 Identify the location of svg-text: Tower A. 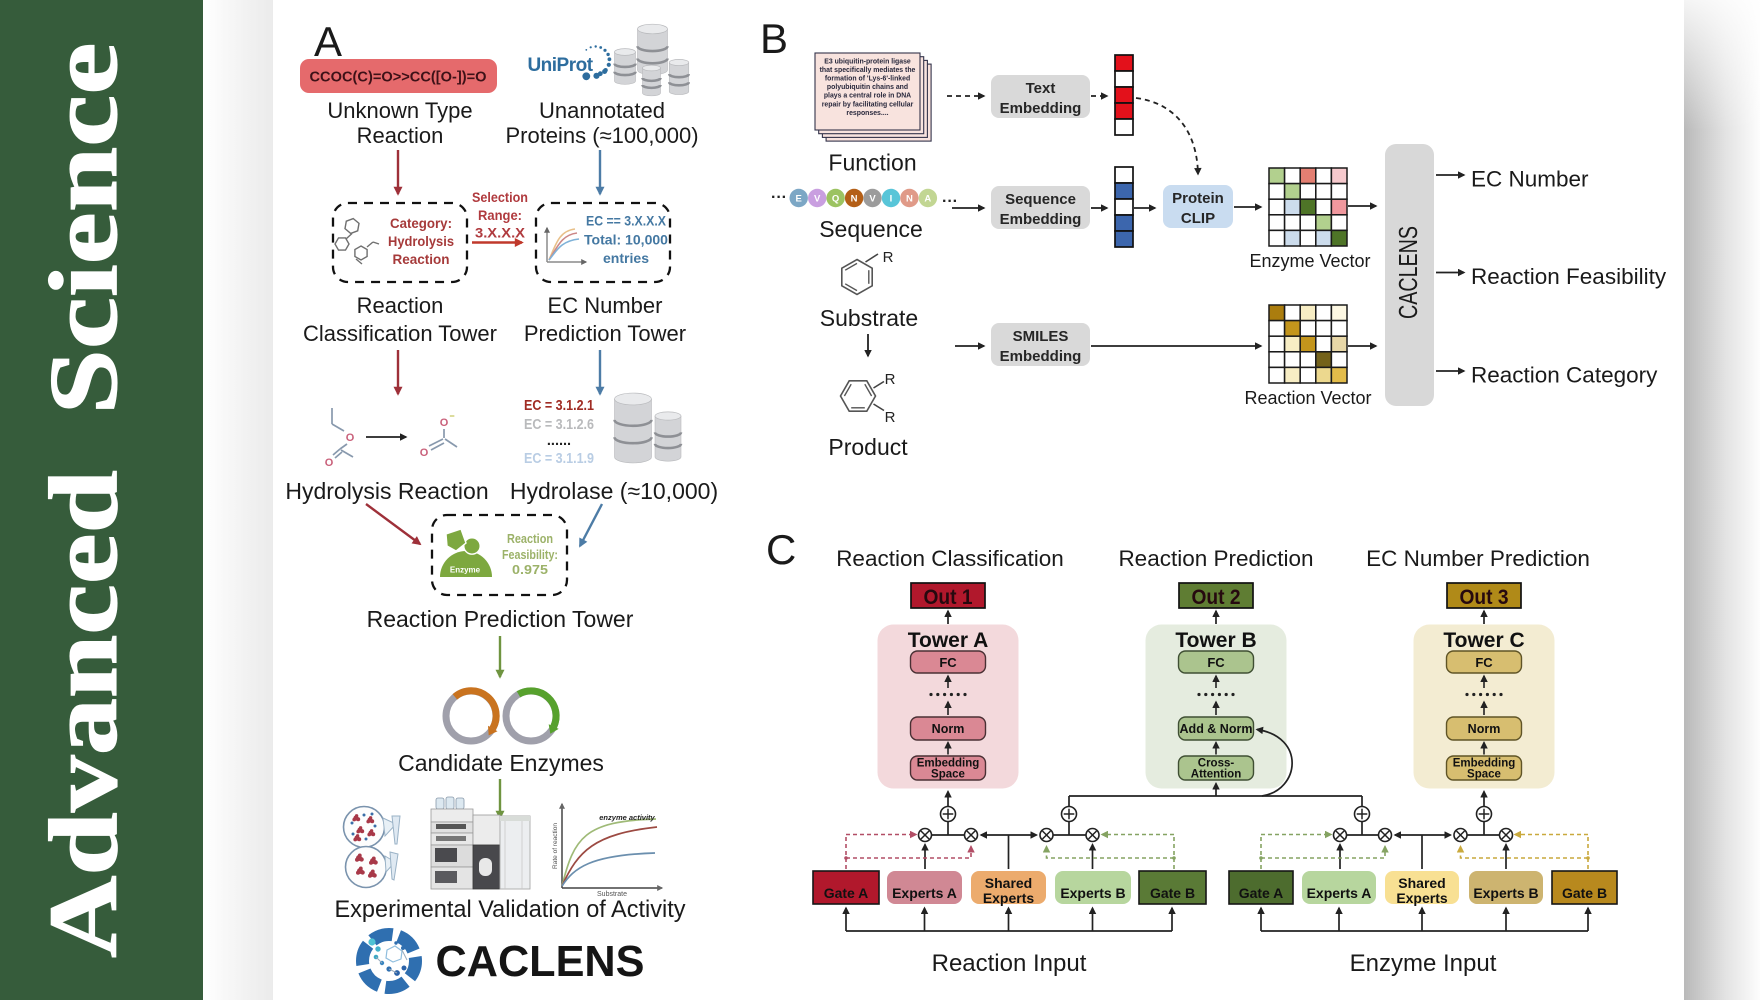
(948, 640).